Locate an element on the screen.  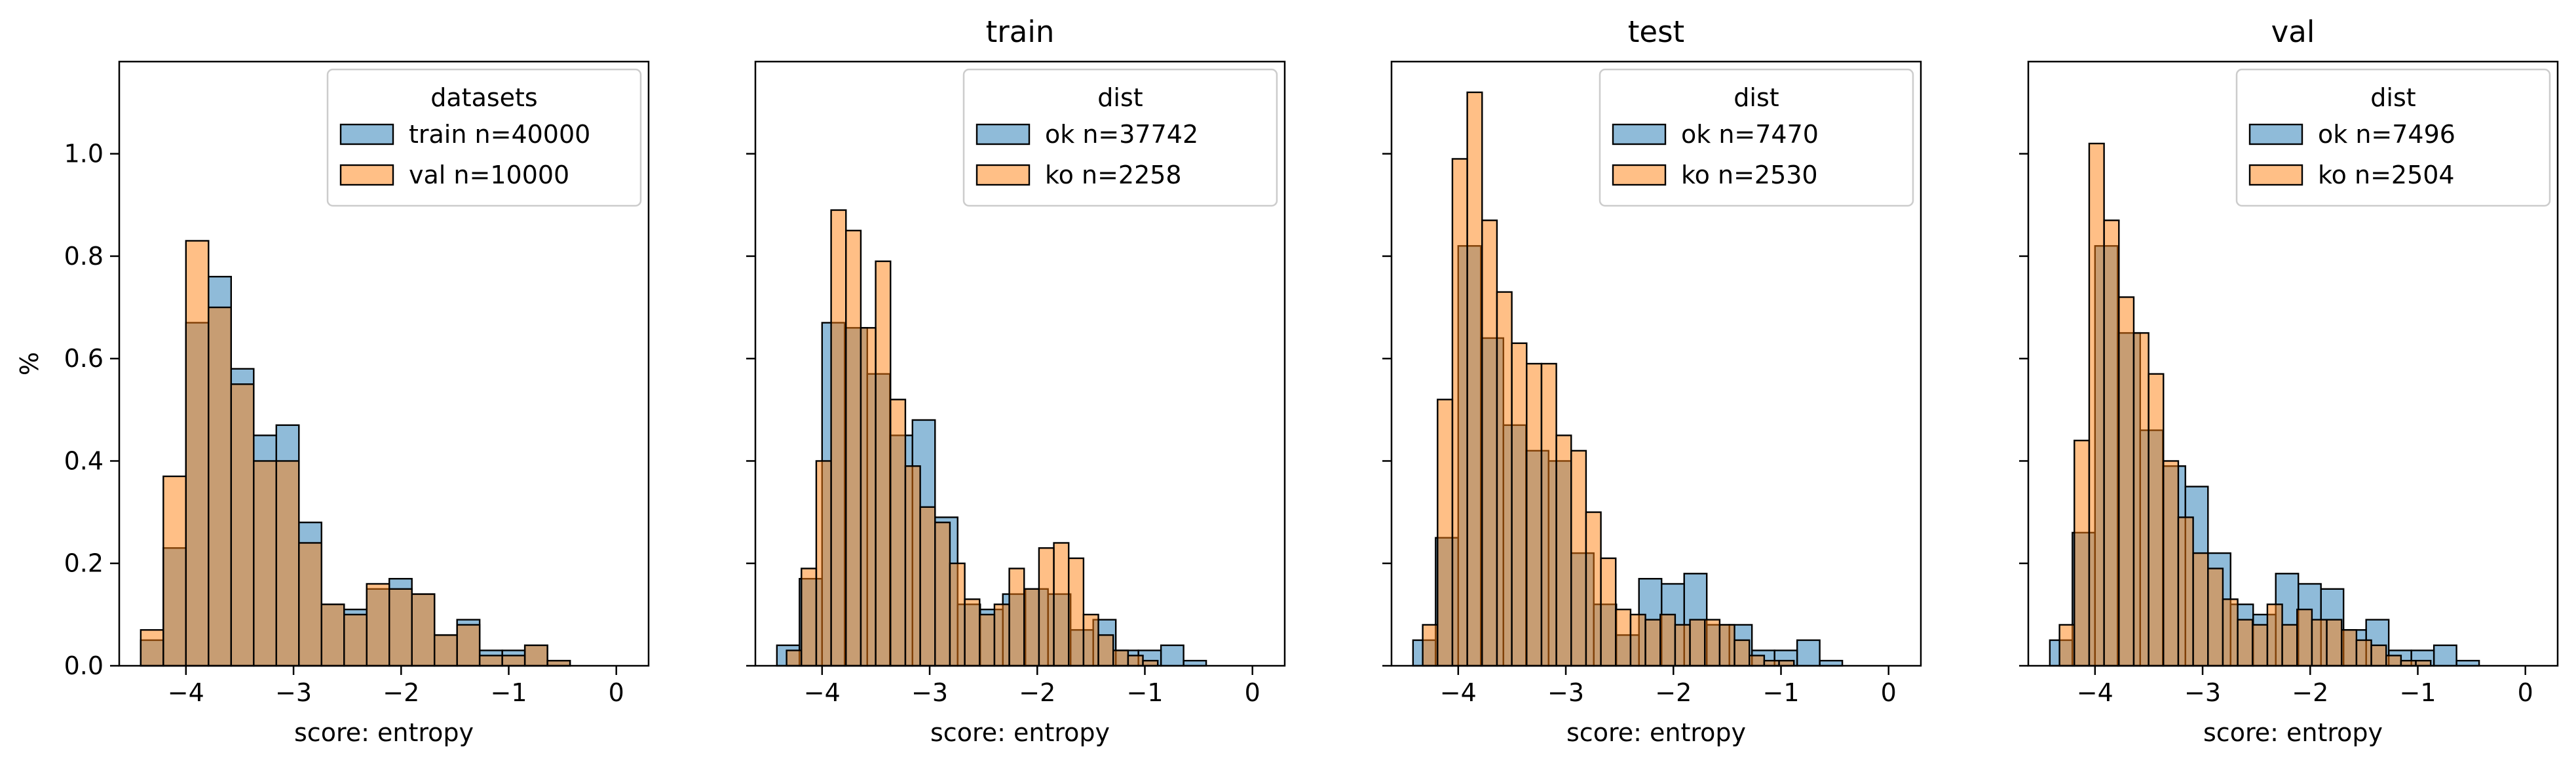
panel-title: test is located at coordinates (1656, 31).